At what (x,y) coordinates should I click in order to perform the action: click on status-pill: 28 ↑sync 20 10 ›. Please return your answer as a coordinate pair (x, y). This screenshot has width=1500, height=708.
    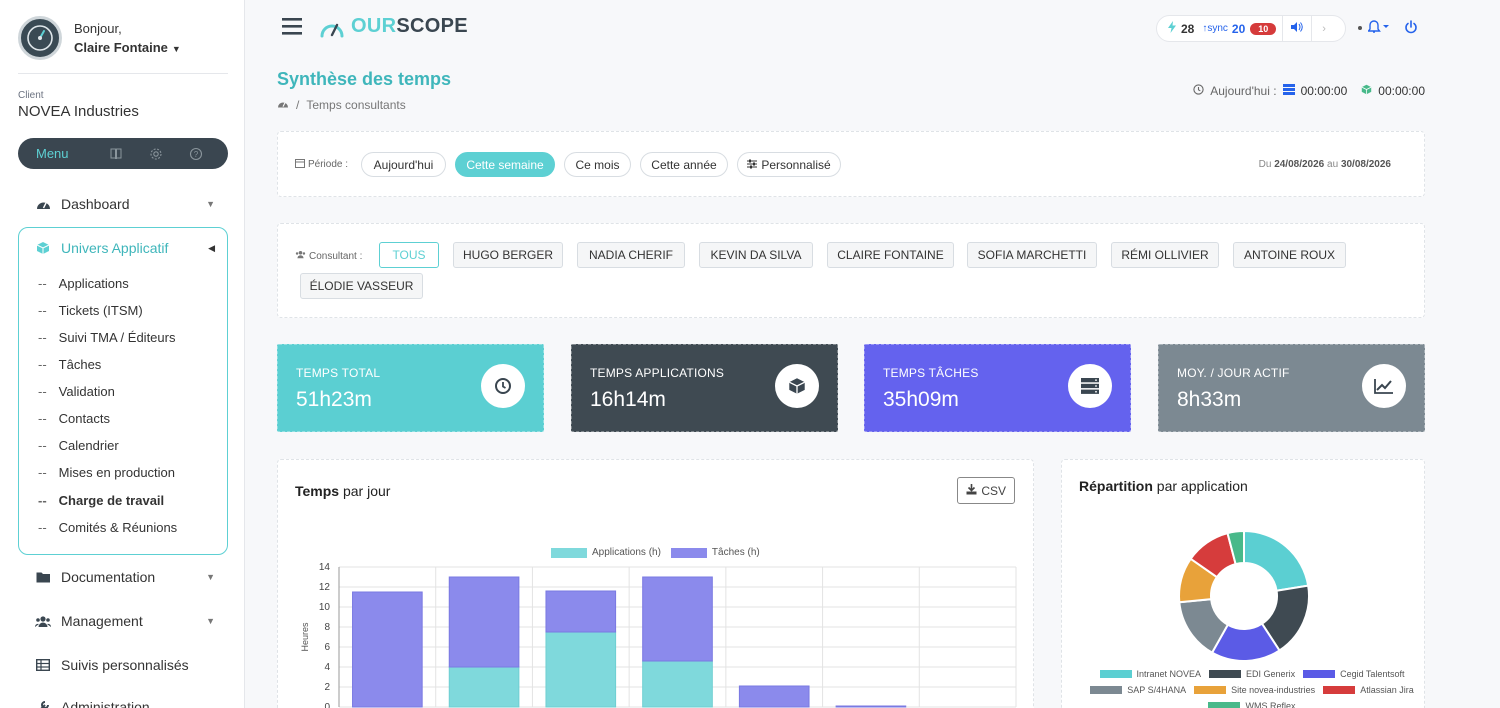
    Looking at the image, I should click on (1251, 28).